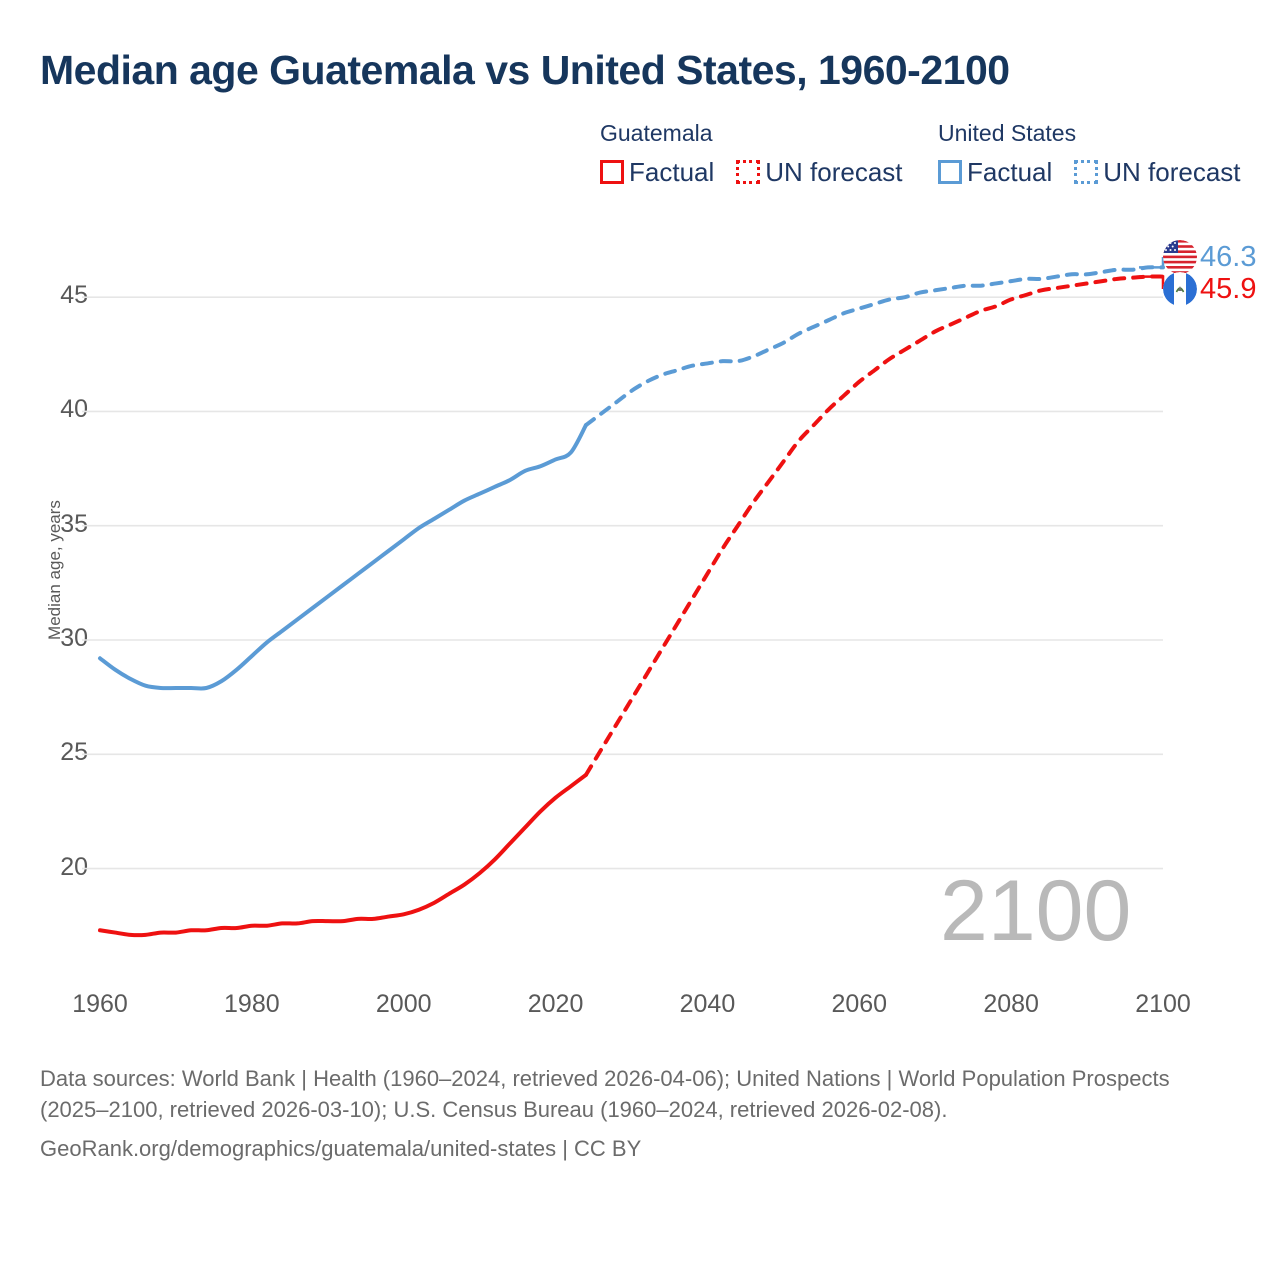 This screenshot has height=1280, width=1280. I want to click on end-value-united-states: 46.3, so click(1228, 256).